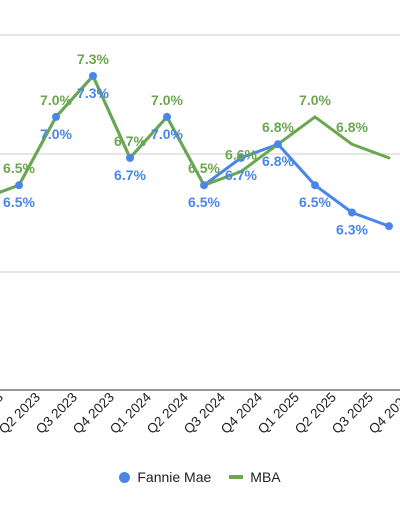 The height and width of the screenshot is (512, 400). What do you see at coordinates (278, 161) in the screenshot?
I see `data-label-fannie-mae: 6.8%` at bounding box center [278, 161].